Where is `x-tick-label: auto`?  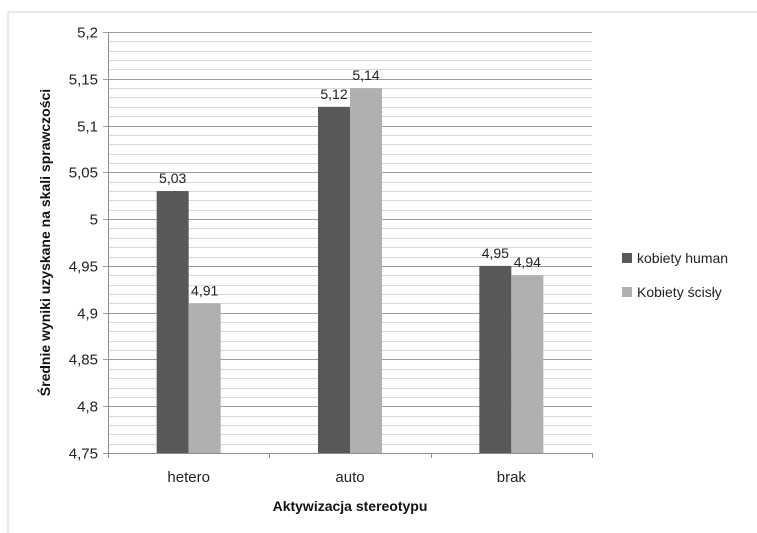 x-tick-label: auto is located at coordinates (349, 477).